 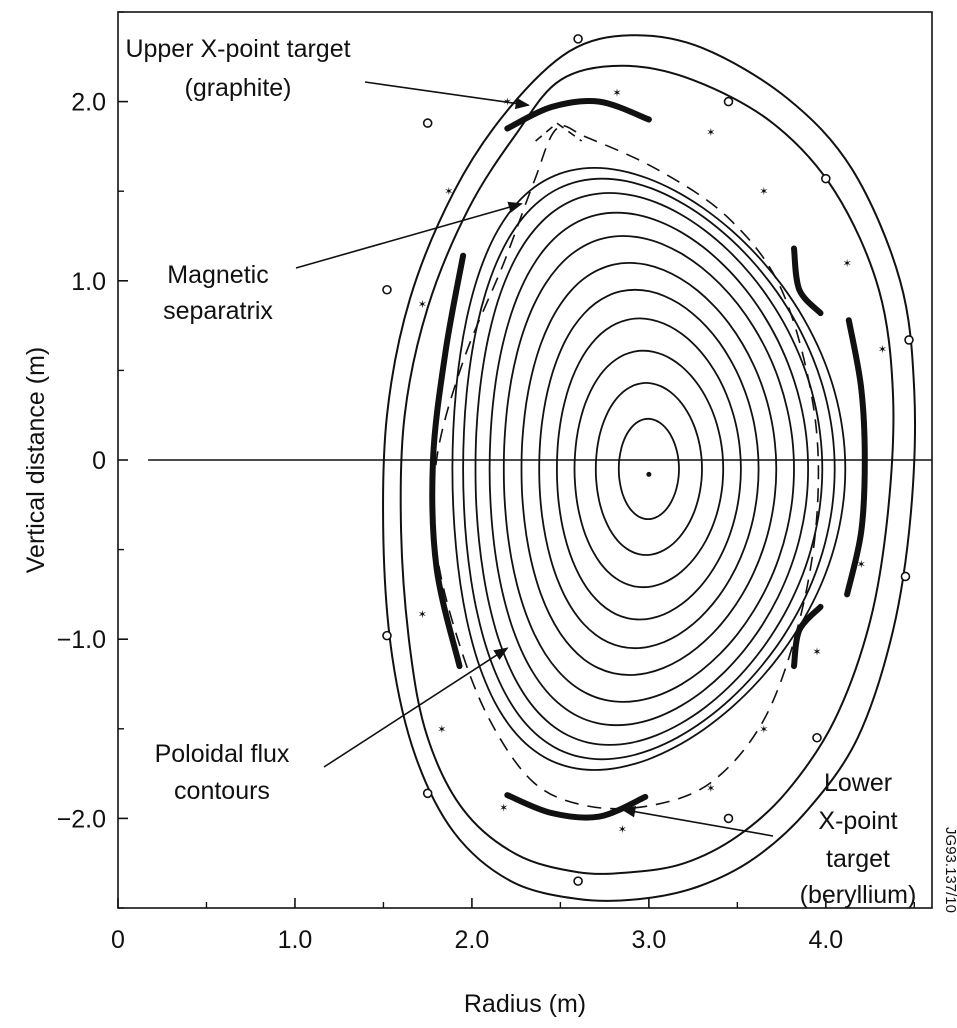 What do you see at coordinates (807, 636) in the screenshot?
I see `outer-lower-tile` at bounding box center [807, 636].